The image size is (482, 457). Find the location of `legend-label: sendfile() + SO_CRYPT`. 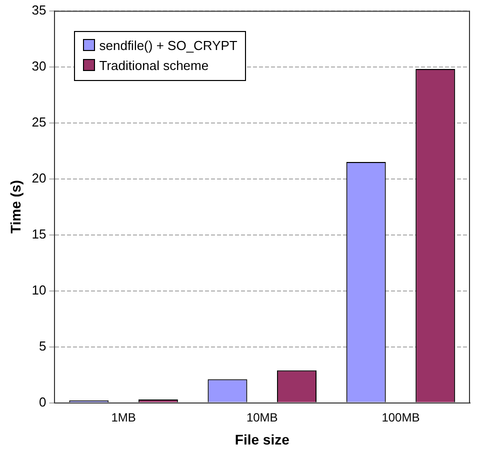

legend-label: sendfile() + SO_CRYPT is located at coordinates (168, 45).